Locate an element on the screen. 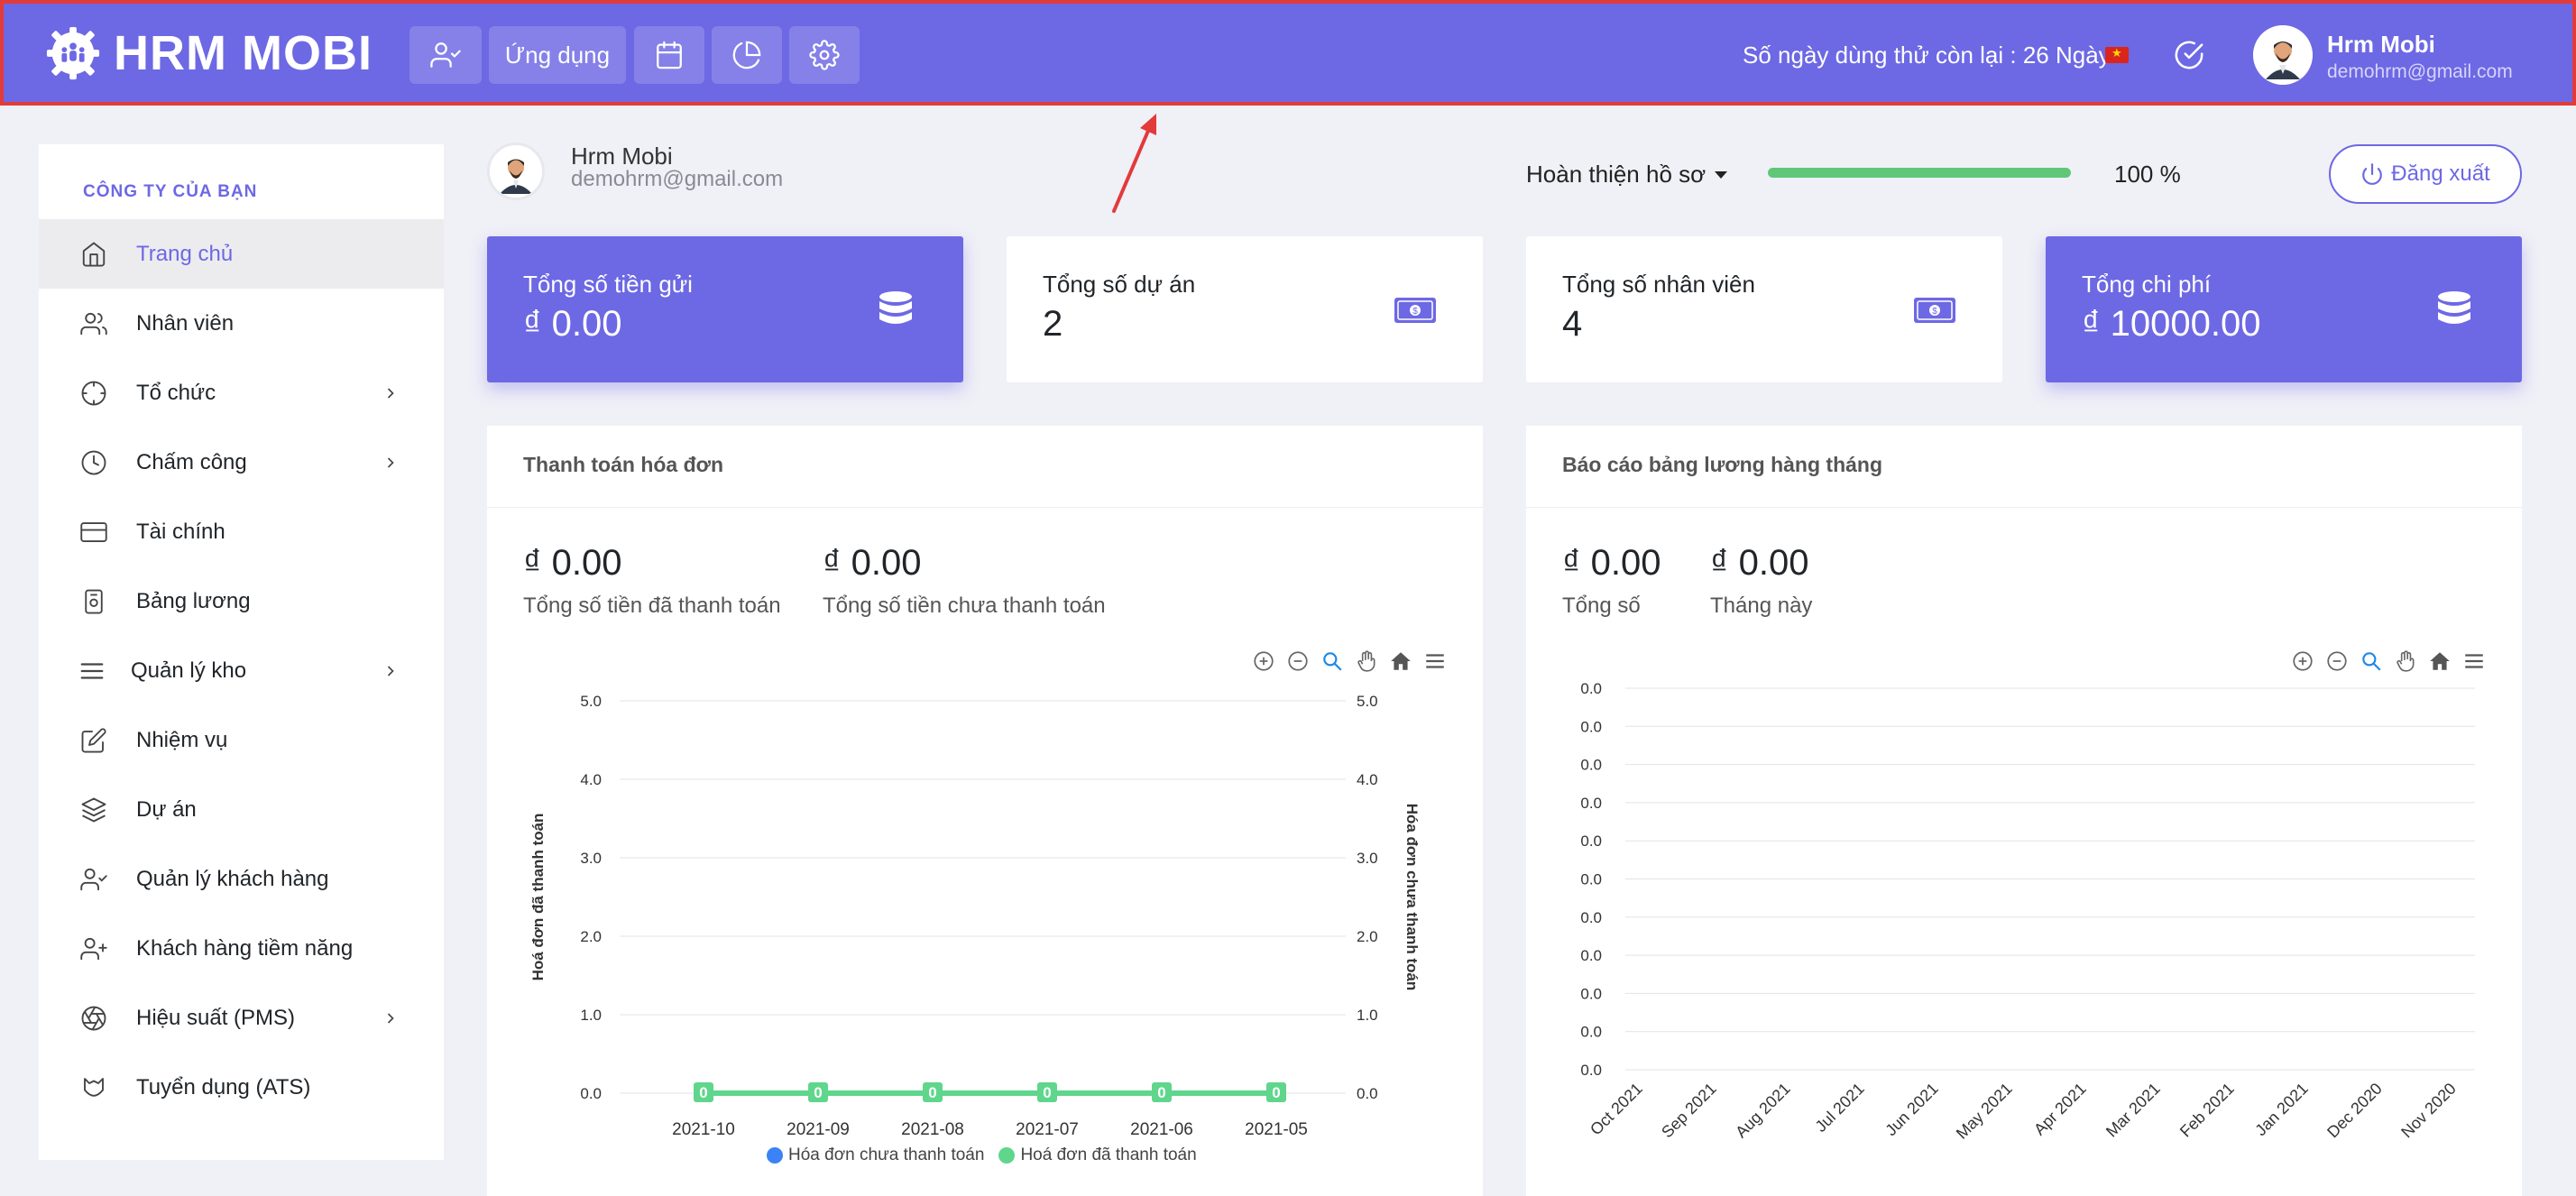  chart-toolbar is located at coordinates (2388, 661).